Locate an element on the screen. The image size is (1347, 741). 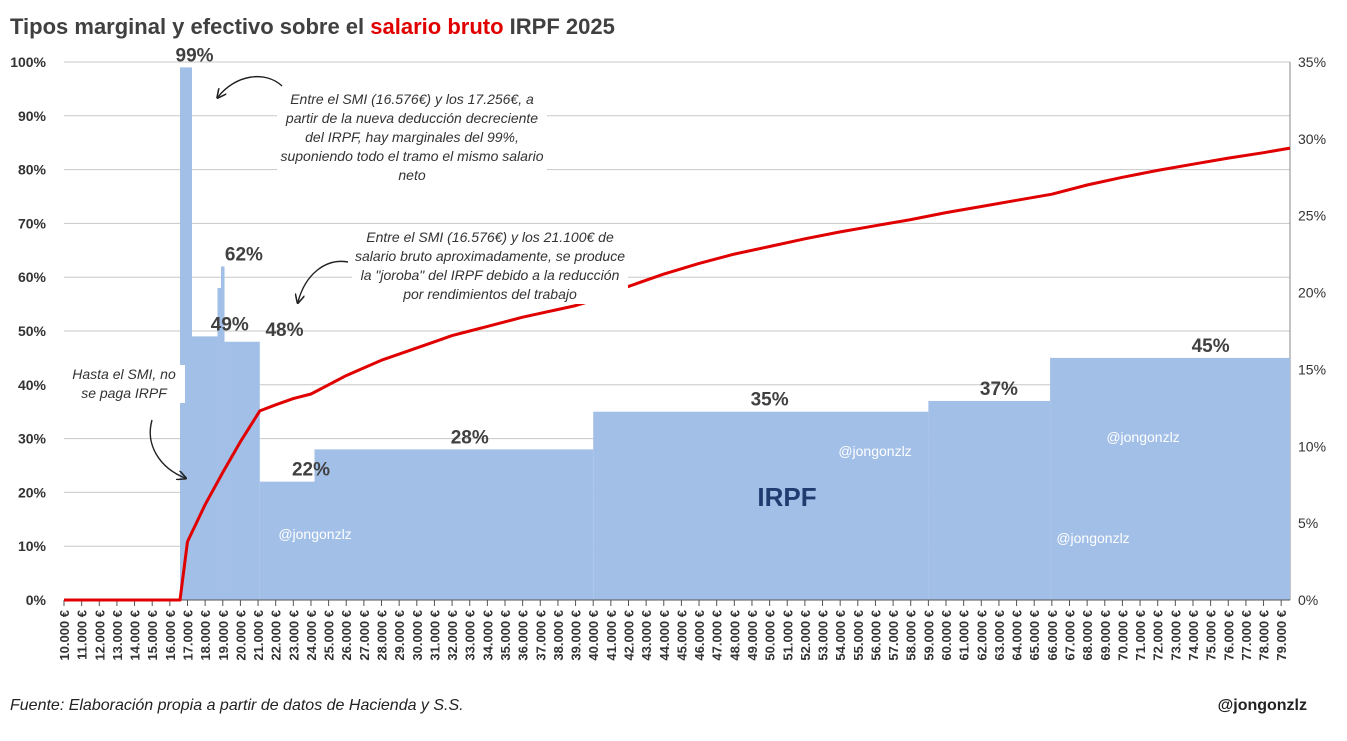
x-tick-label: 68.000 € is located at coordinates (1087, 635).